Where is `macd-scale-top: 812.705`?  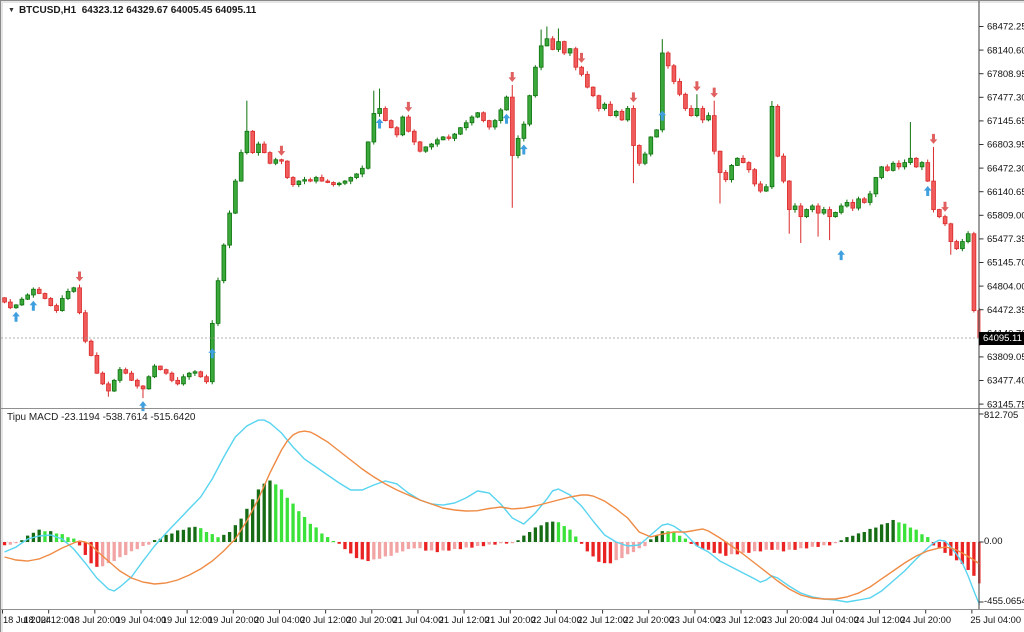
macd-scale-top: 812.705 is located at coordinates (1001, 415).